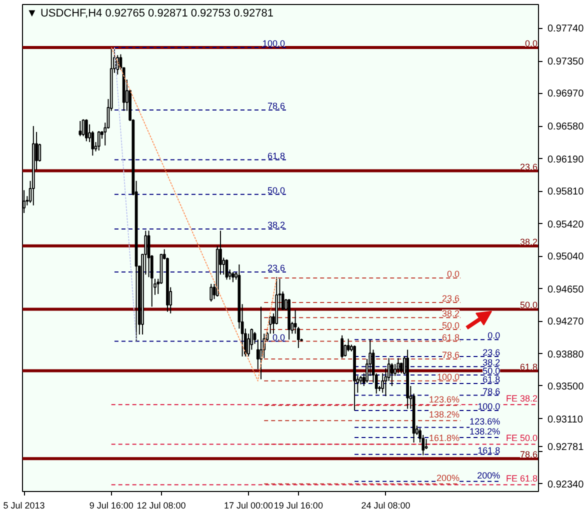  Describe the element at coordinates (566, 322) in the screenshot. I see `y-tick-label: 0.94270` at that location.